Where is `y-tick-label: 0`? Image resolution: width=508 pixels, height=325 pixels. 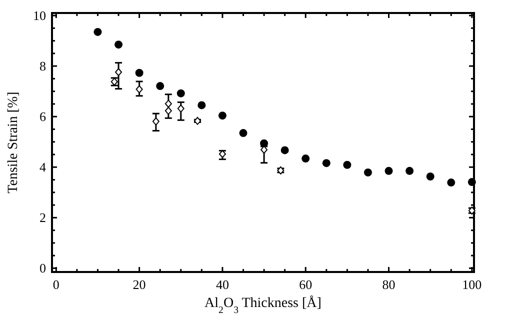
y-tick-label: 0 is located at coordinates (43, 268).